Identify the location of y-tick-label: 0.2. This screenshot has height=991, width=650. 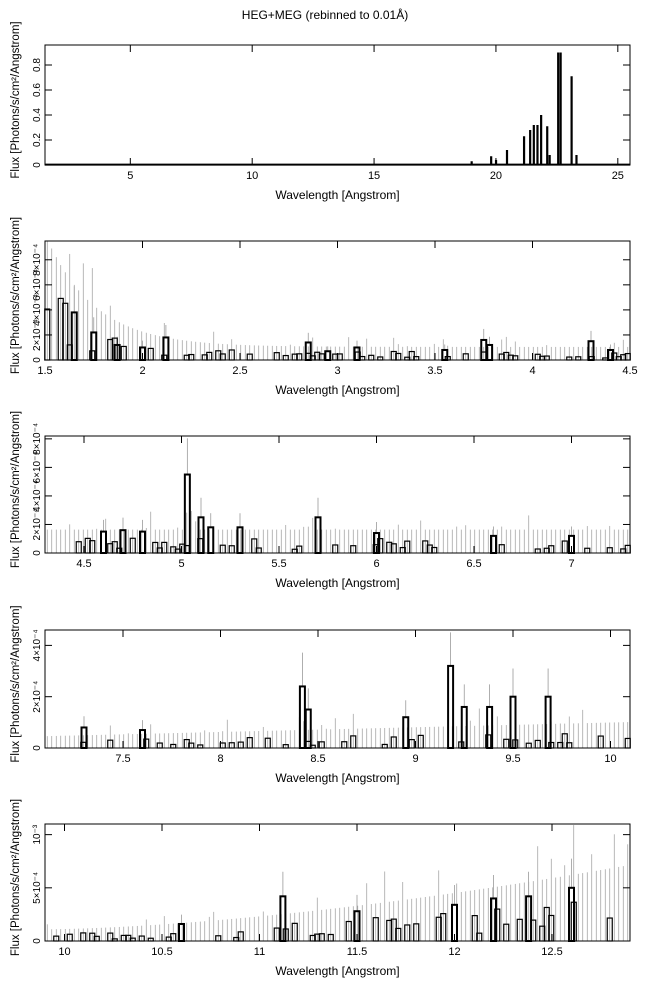
(37, 140).